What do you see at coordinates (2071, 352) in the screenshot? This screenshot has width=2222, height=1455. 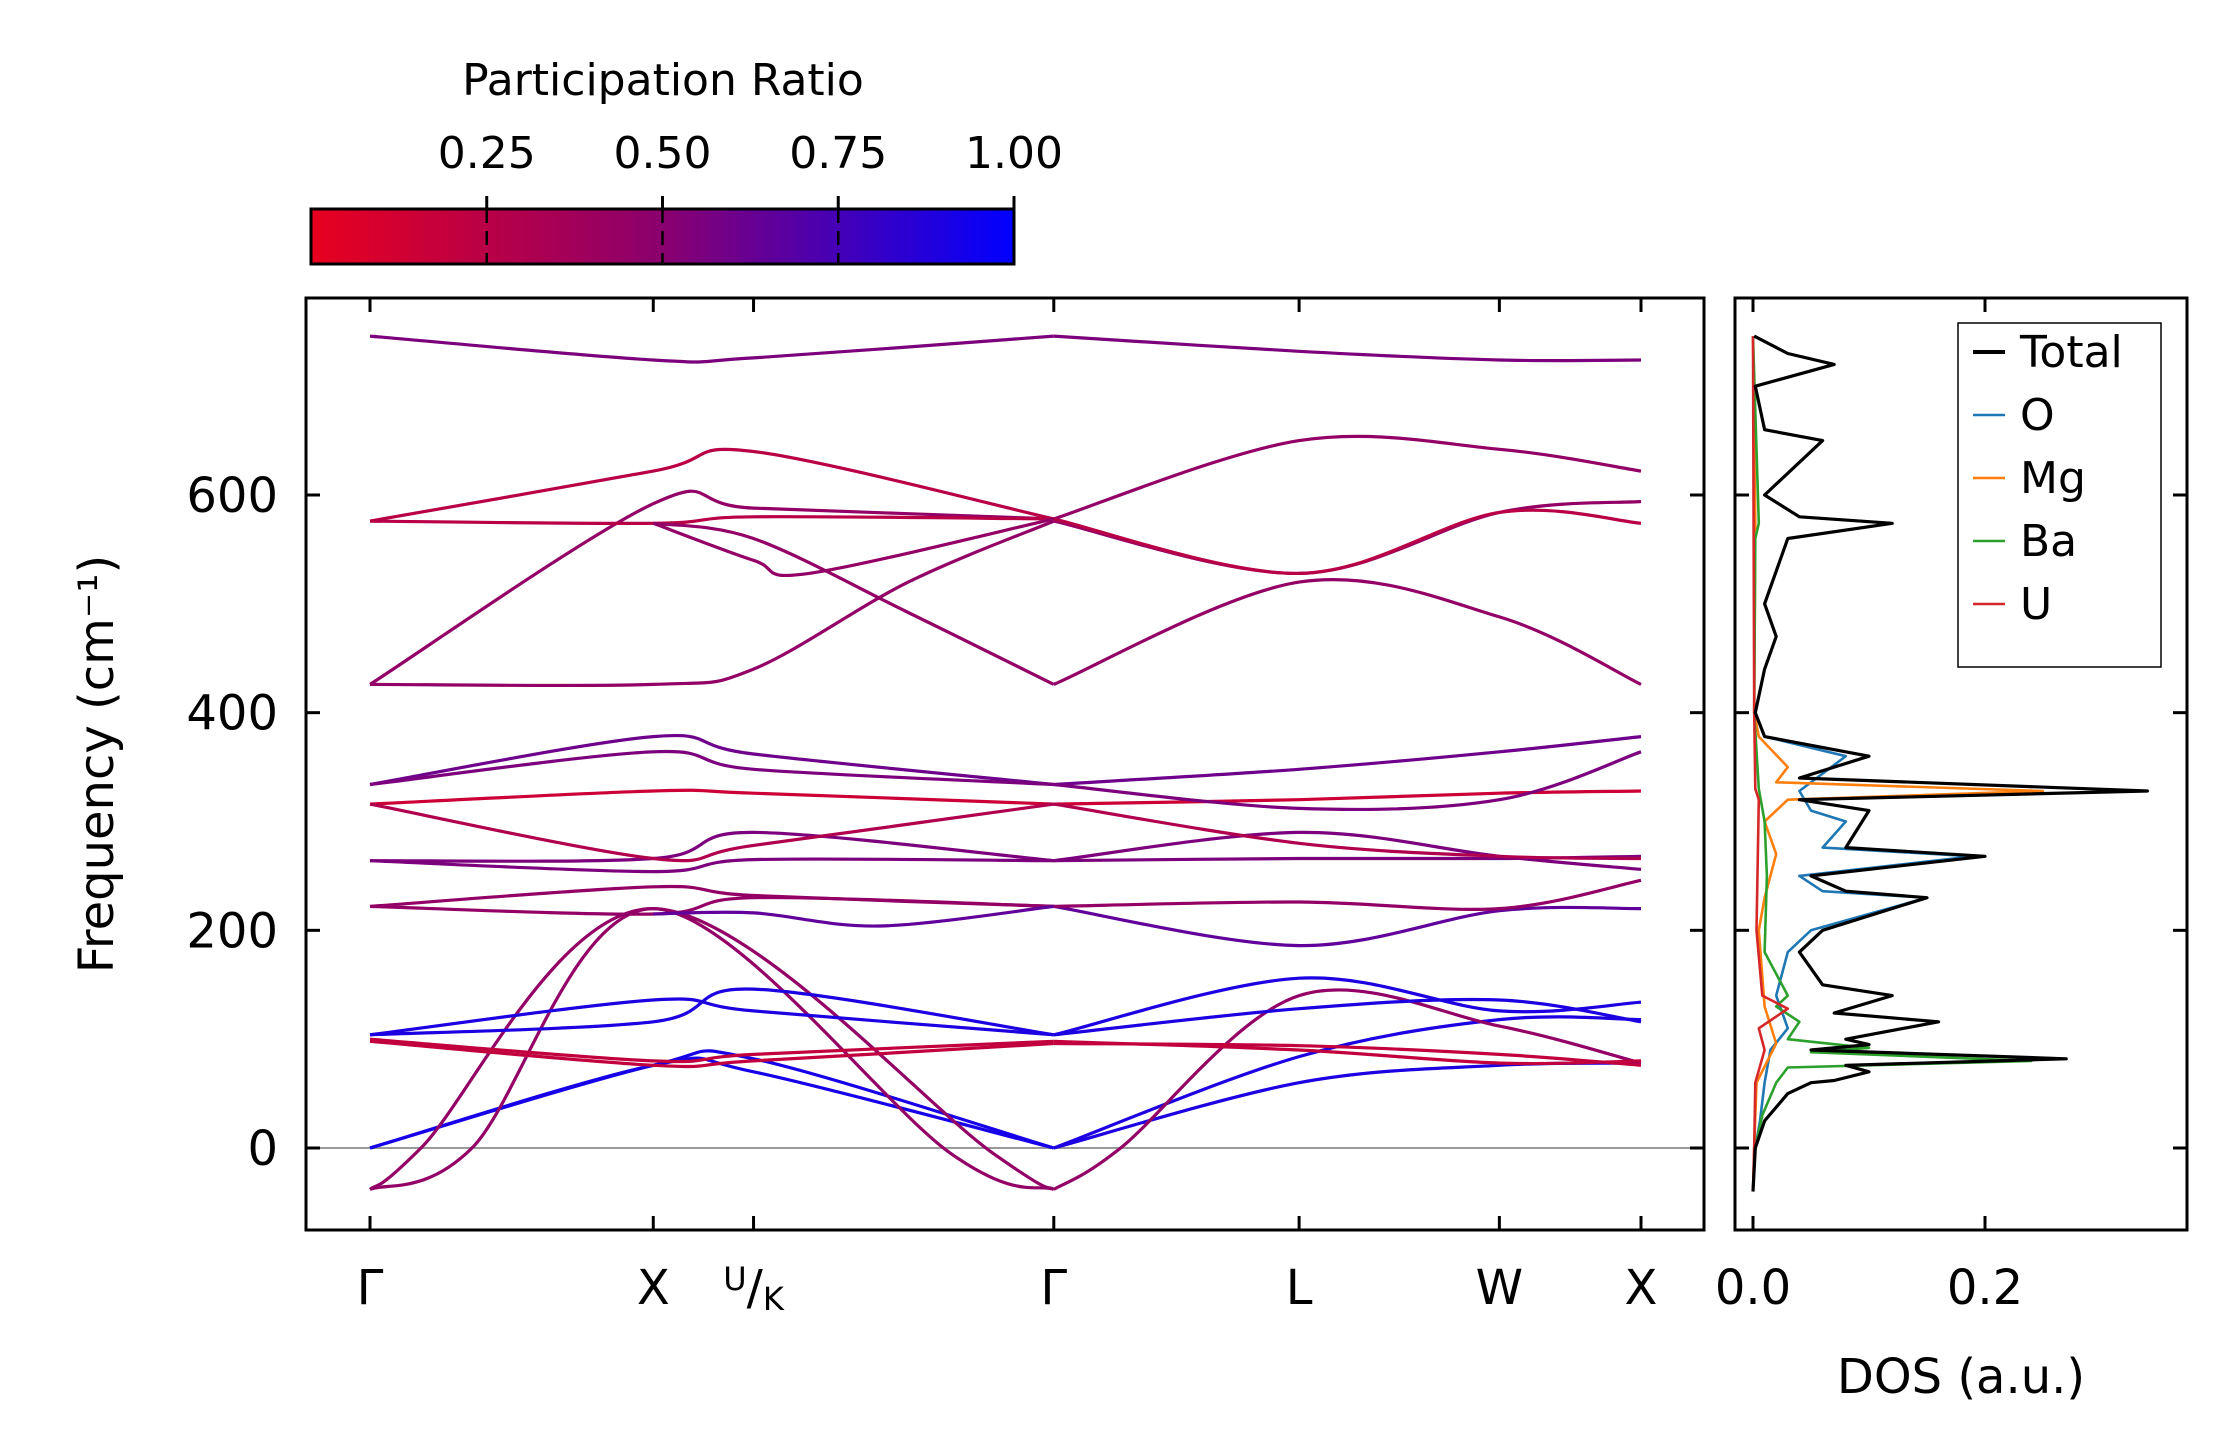 I see `legend-label-total: Total` at bounding box center [2071, 352].